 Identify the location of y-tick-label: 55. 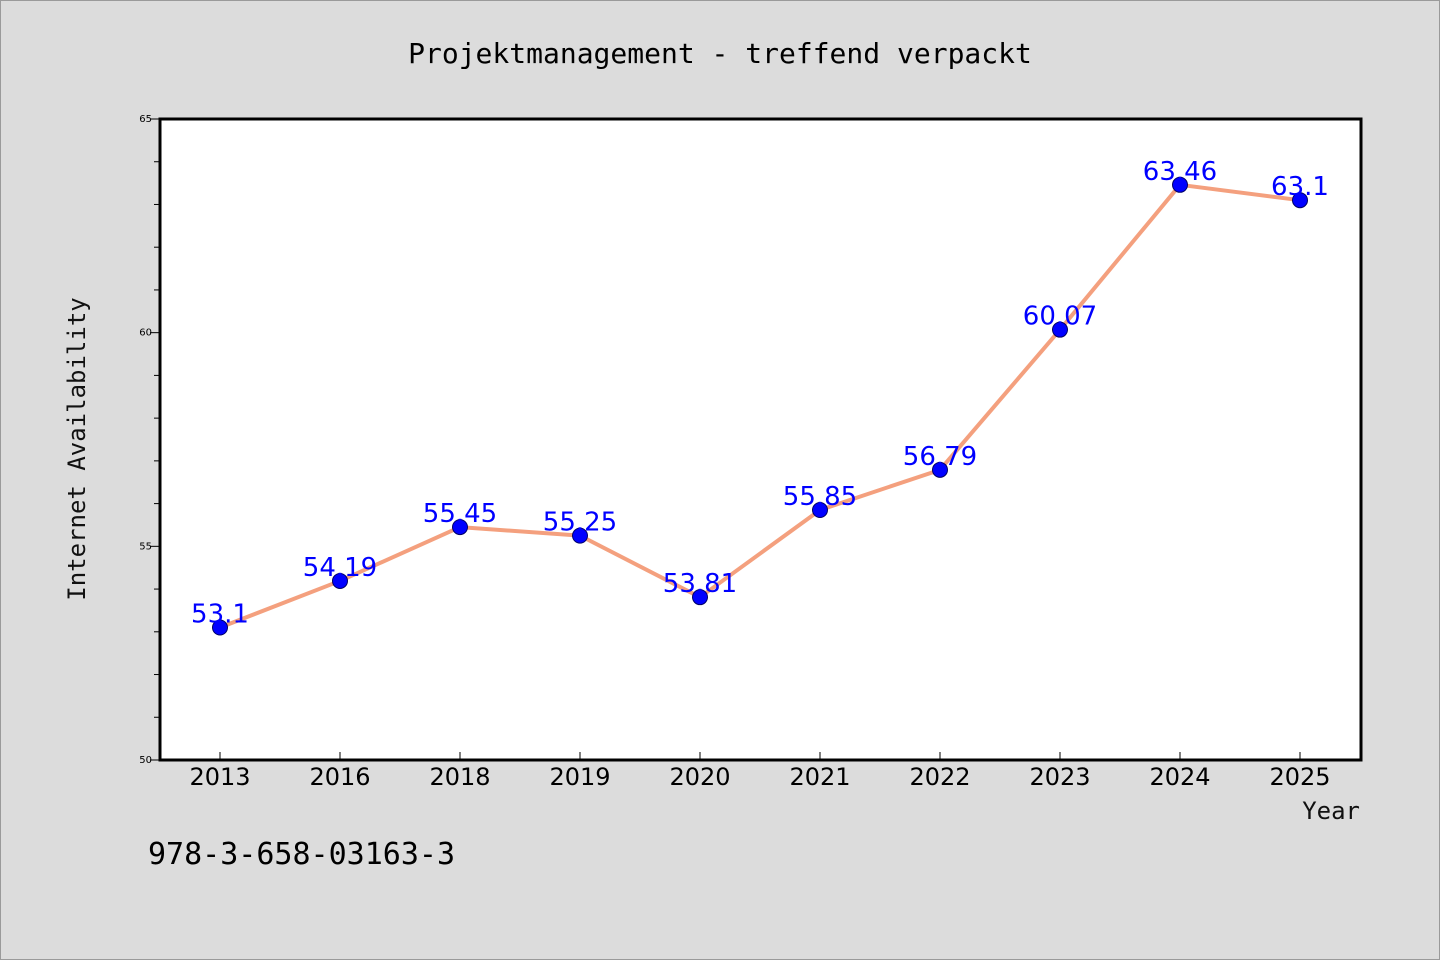
(145, 546).